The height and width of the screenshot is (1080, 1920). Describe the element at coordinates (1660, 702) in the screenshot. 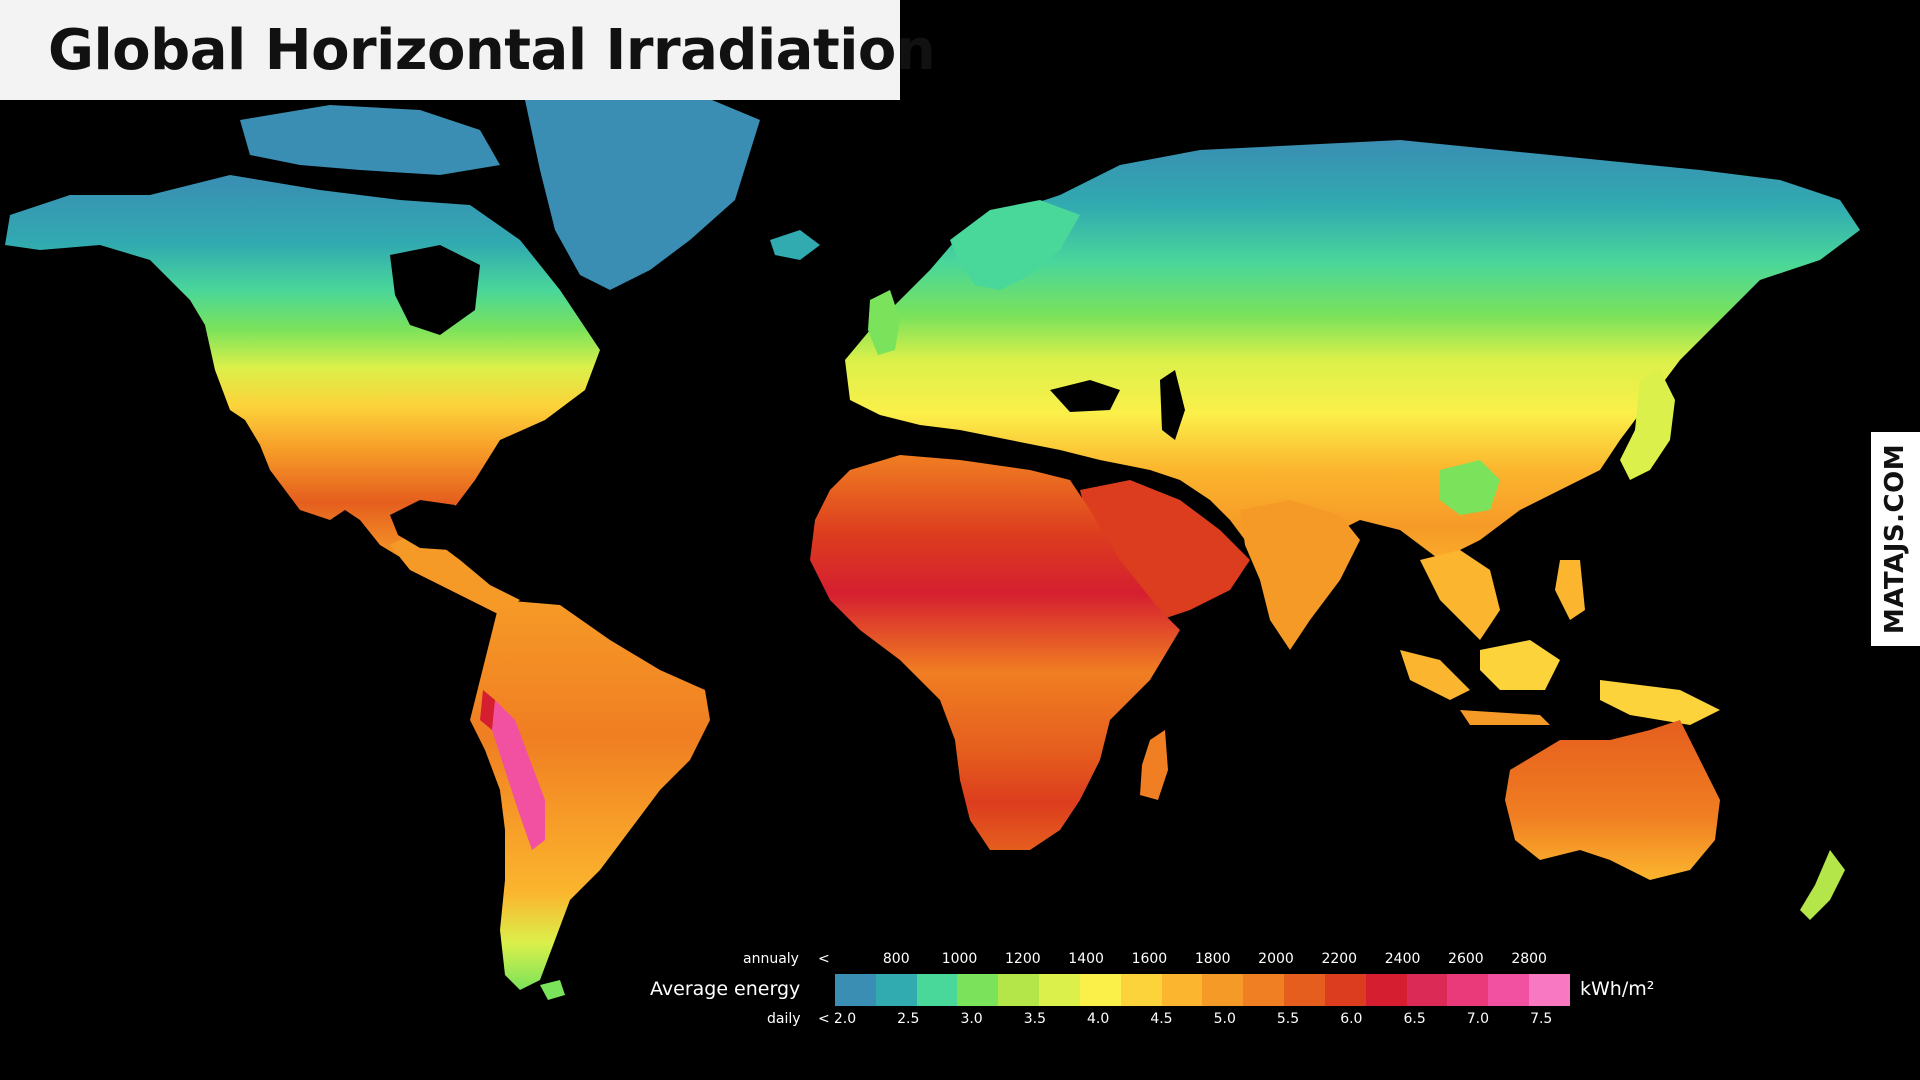

I see `new-guinea` at that location.